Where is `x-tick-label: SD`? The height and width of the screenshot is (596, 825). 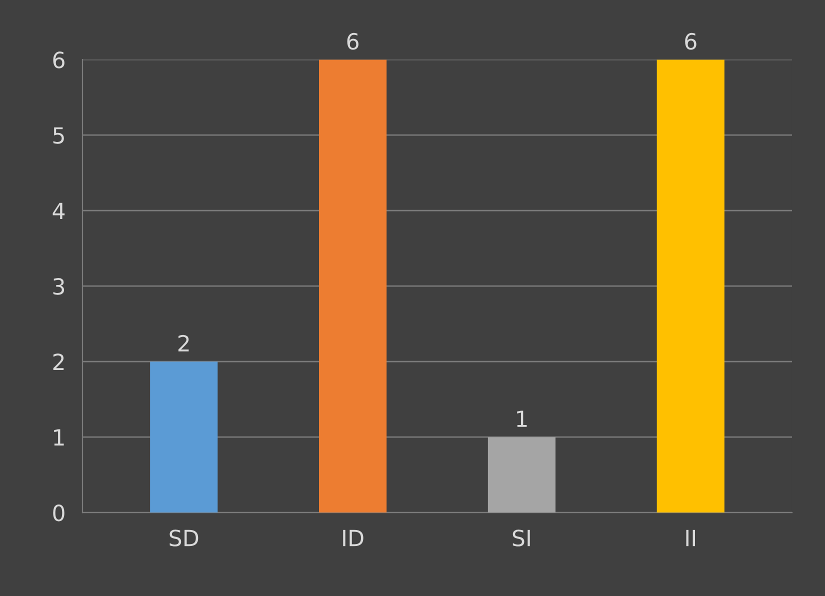 x-tick-label: SD is located at coordinates (184, 538).